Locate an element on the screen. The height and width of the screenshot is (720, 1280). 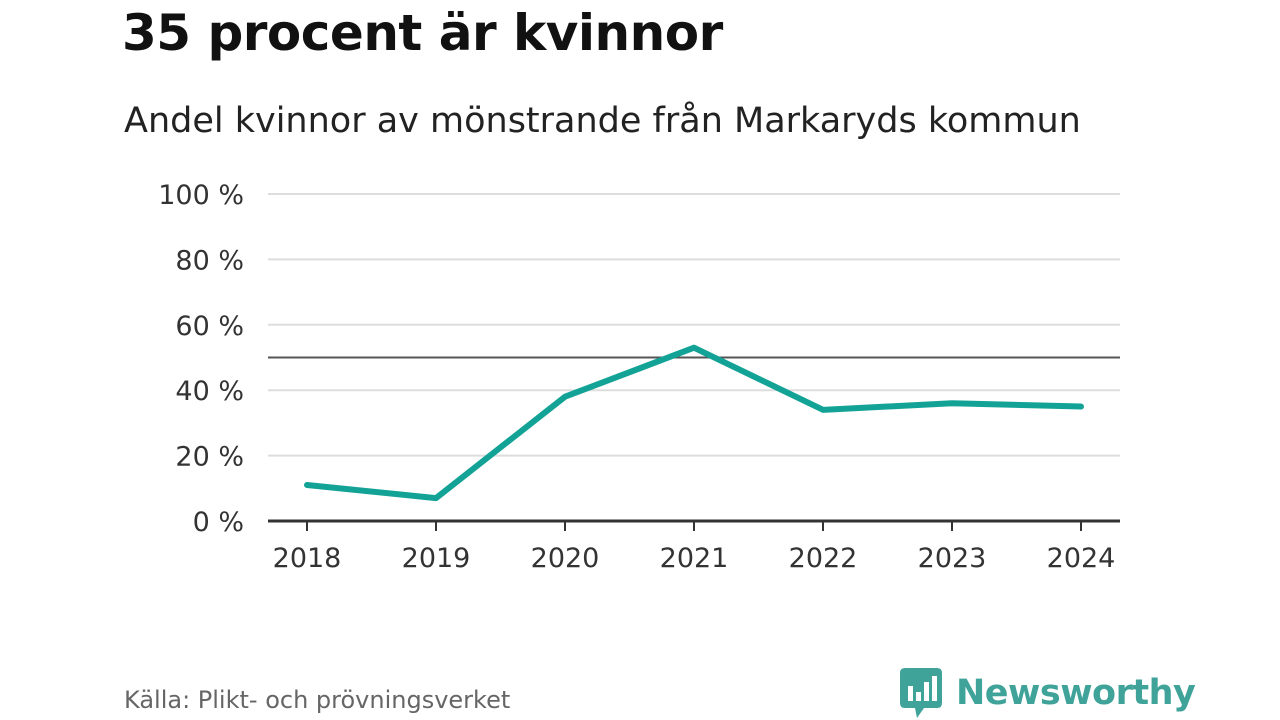
series-line is located at coordinates (694, 423).